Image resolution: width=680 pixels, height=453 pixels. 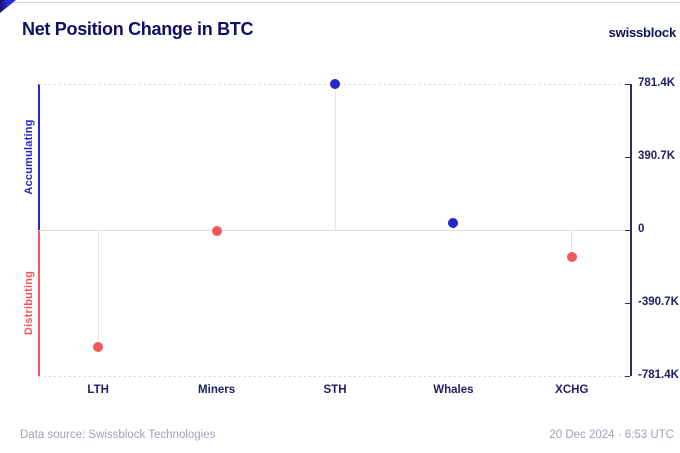 What do you see at coordinates (138, 29) in the screenshot?
I see `page-title: Net Position Change in BTC` at bounding box center [138, 29].